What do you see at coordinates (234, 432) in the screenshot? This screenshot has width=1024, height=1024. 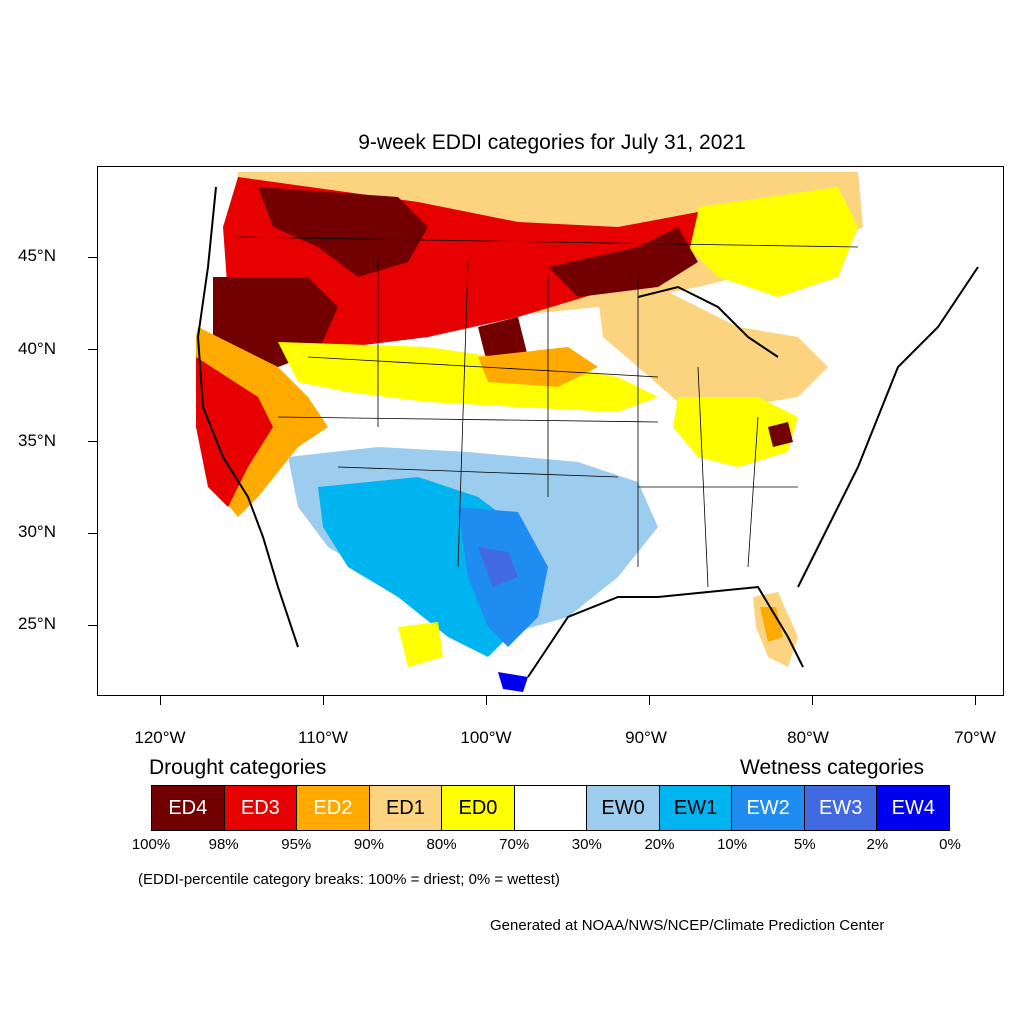 I see `region-ed3-west` at bounding box center [234, 432].